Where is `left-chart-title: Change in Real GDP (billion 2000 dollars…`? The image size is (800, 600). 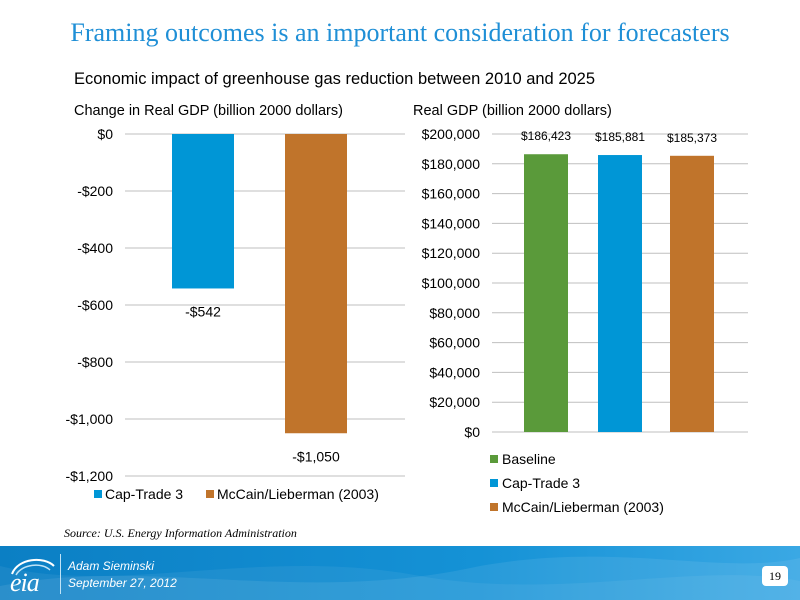 left-chart-title: Change in Real GDP (billion 2000 dollars… is located at coordinates (208, 111).